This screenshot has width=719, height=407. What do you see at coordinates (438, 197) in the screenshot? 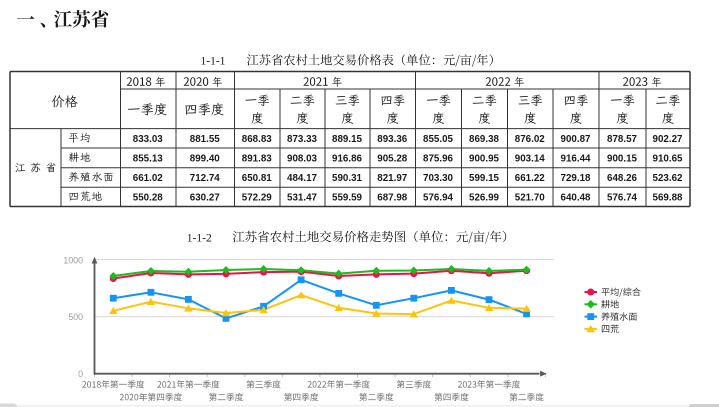
I see `svg-text: 576.94` at bounding box center [438, 197].